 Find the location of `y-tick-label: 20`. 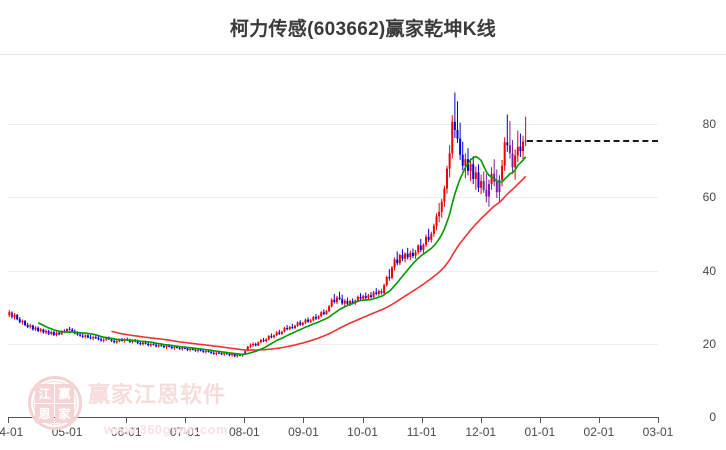

y-tick-label: 20 is located at coordinates (709, 343).